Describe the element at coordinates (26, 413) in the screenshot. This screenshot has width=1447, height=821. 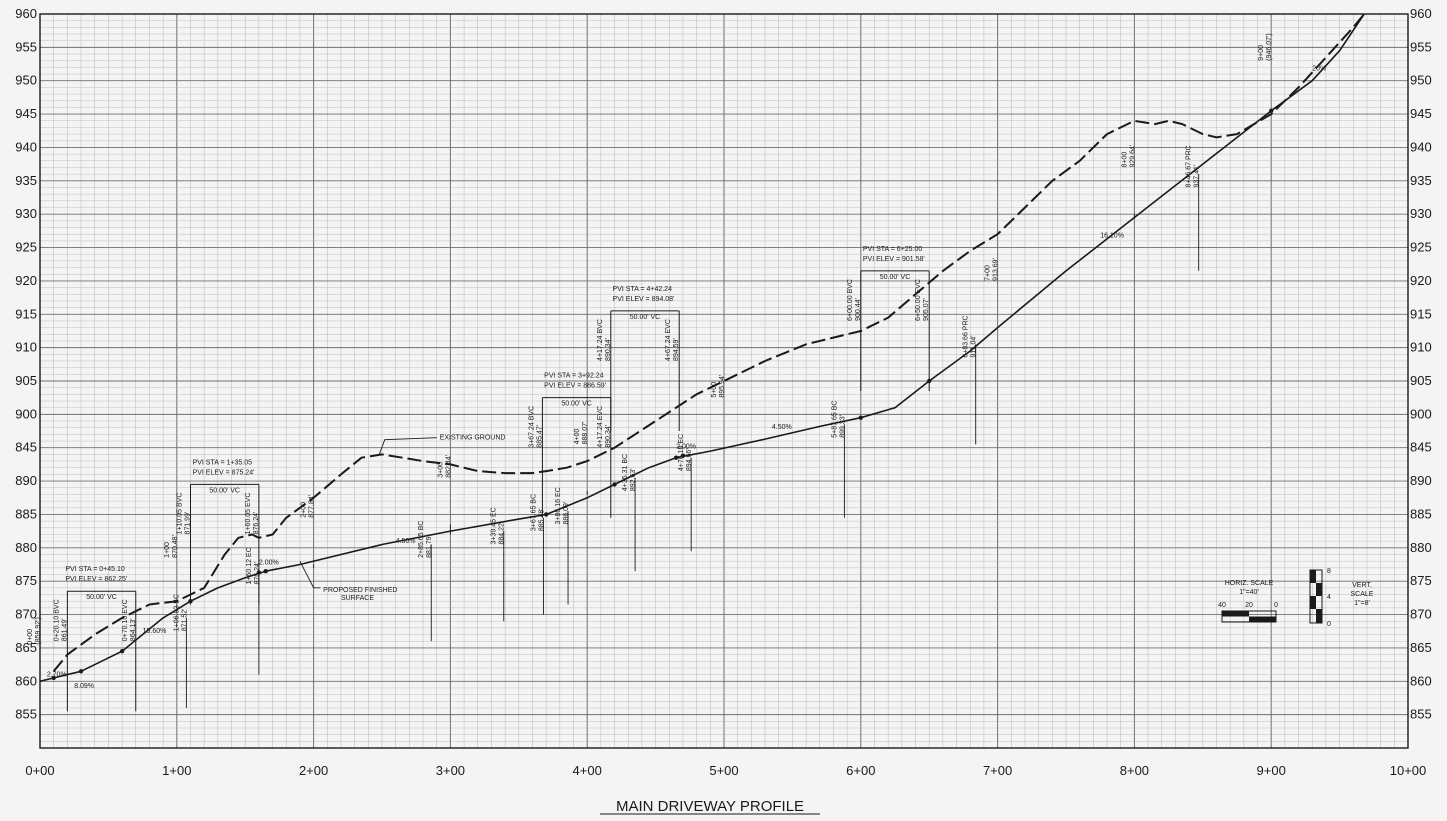
I see `y-tick-label-left: 900` at that location.